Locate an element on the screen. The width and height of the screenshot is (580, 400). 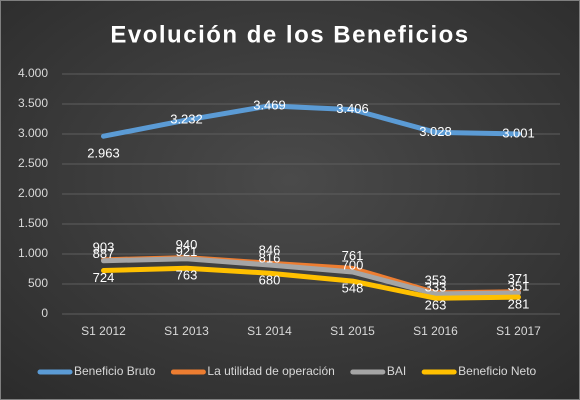
data-label: 281 is located at coordinates (519, 304).